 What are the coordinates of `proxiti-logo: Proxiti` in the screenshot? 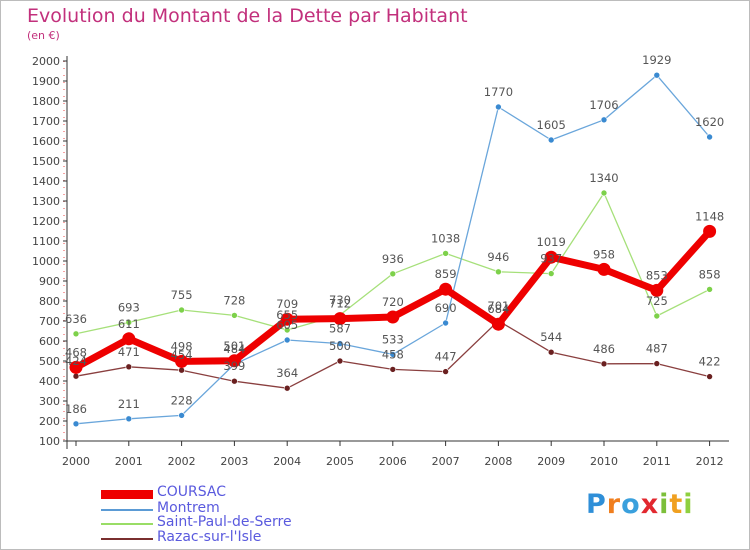 It's located at (640, 504).